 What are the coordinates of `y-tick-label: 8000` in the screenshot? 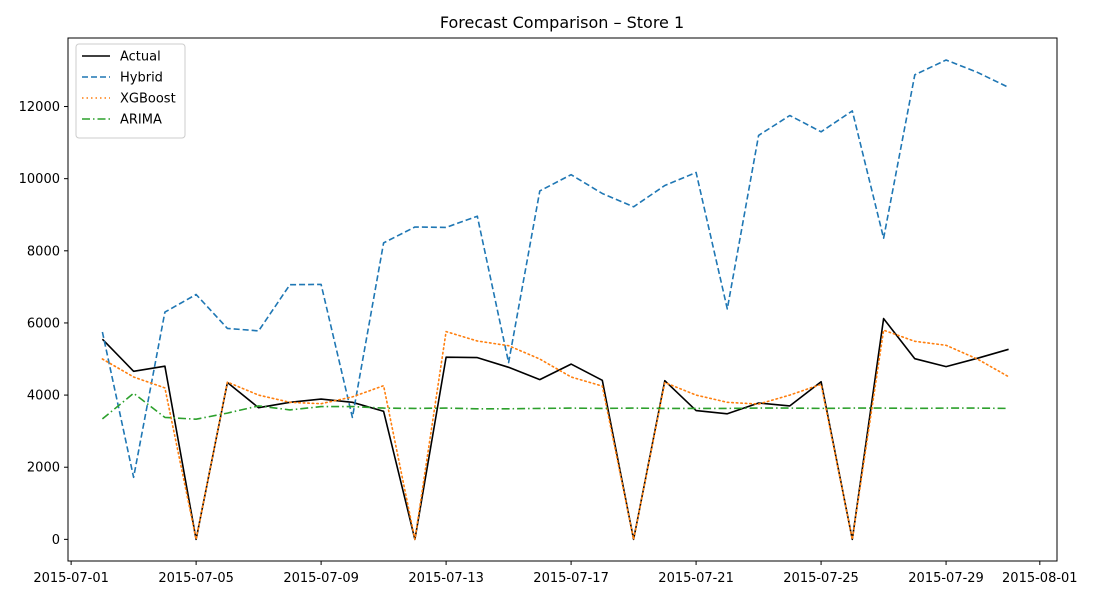 It's located at (43, 251).